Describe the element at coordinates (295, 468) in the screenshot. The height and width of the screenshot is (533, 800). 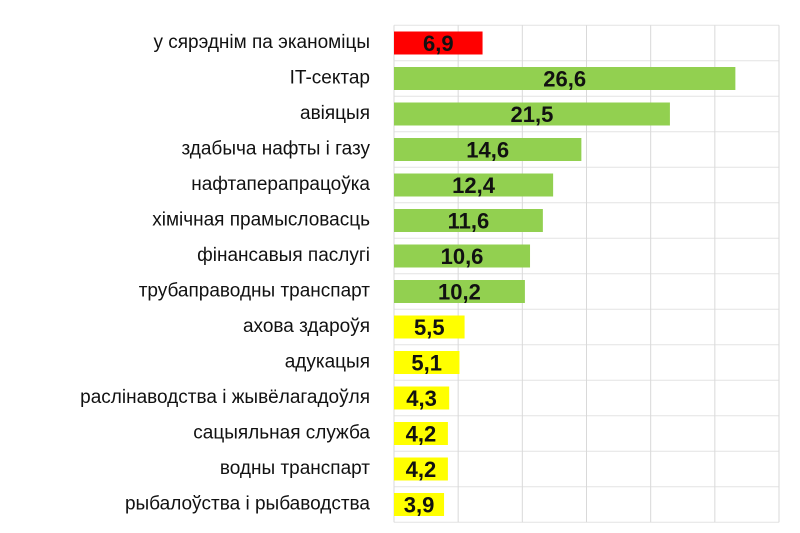
I see `category-label: водны транспарт` at that location.